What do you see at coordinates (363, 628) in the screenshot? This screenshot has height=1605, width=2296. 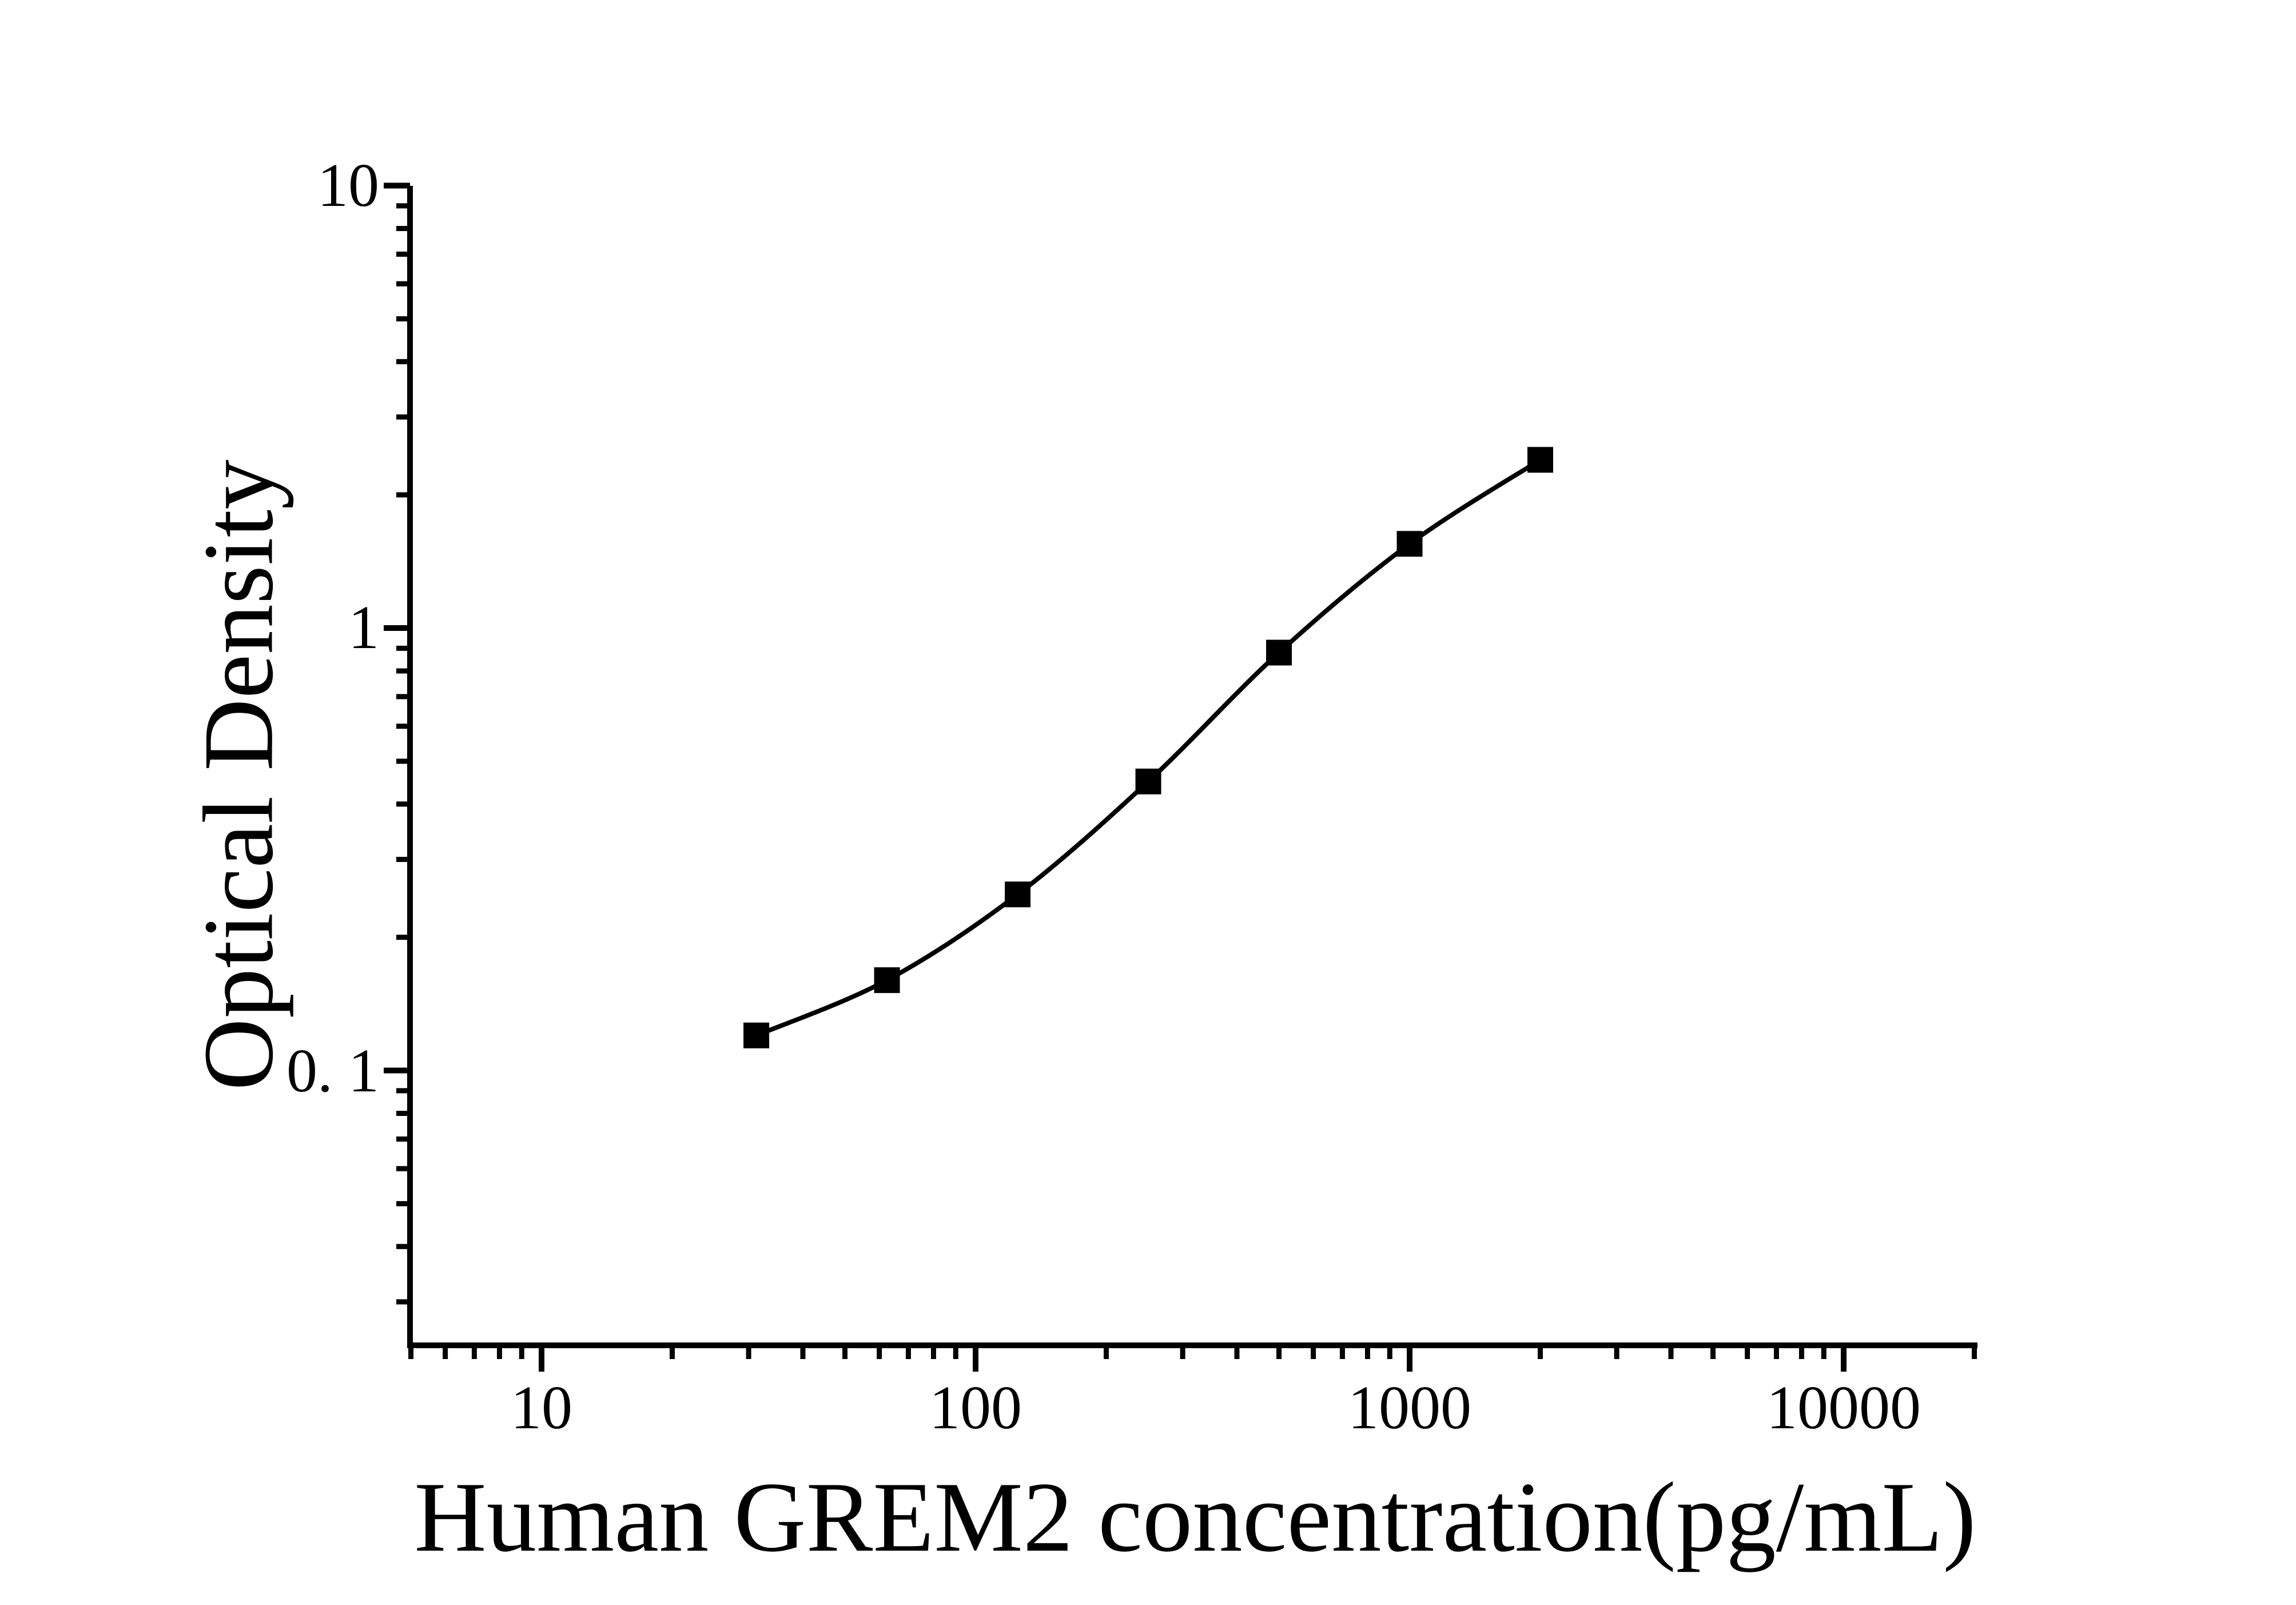 I see `y-tick-label-1: 1` at bounding box center [363, 628].